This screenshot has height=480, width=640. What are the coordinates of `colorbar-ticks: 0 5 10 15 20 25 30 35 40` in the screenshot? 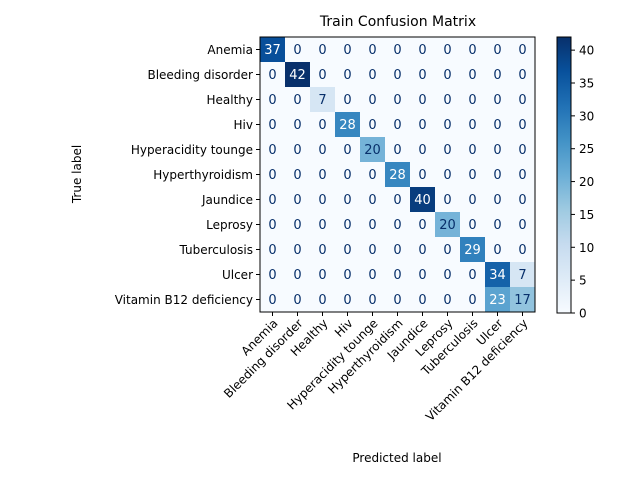 It's located at (582, 182).